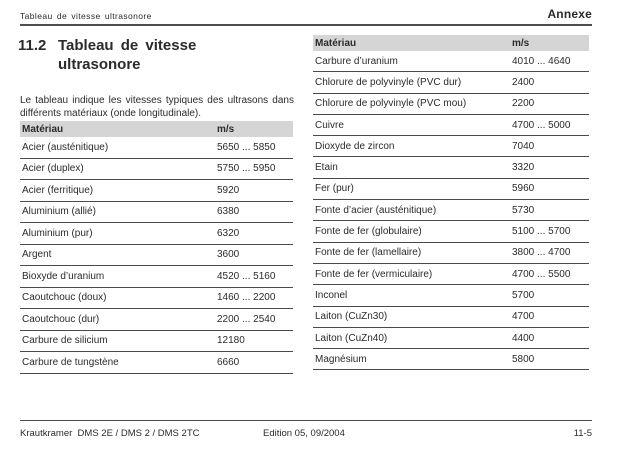 This screenshot has width=640, height=467. What do you see at coordinates (306, 420) in the screenshot?
I see `footer-rule` at bounding box center [306, 420].